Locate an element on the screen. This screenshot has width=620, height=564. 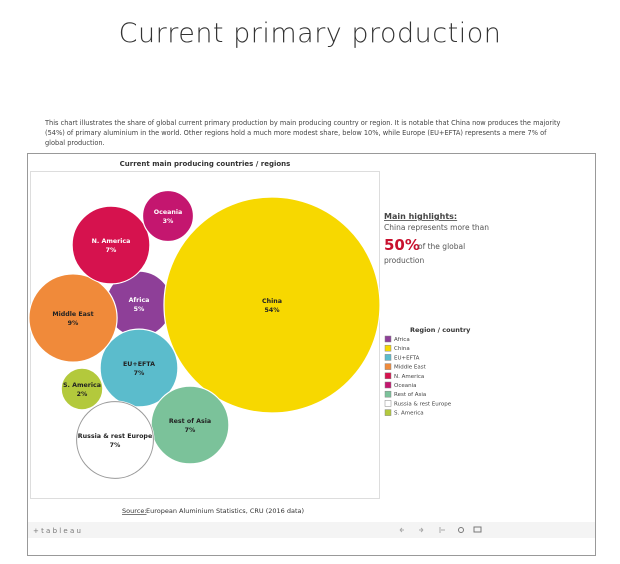
legend-label: China is located at coordinates (402, 349).